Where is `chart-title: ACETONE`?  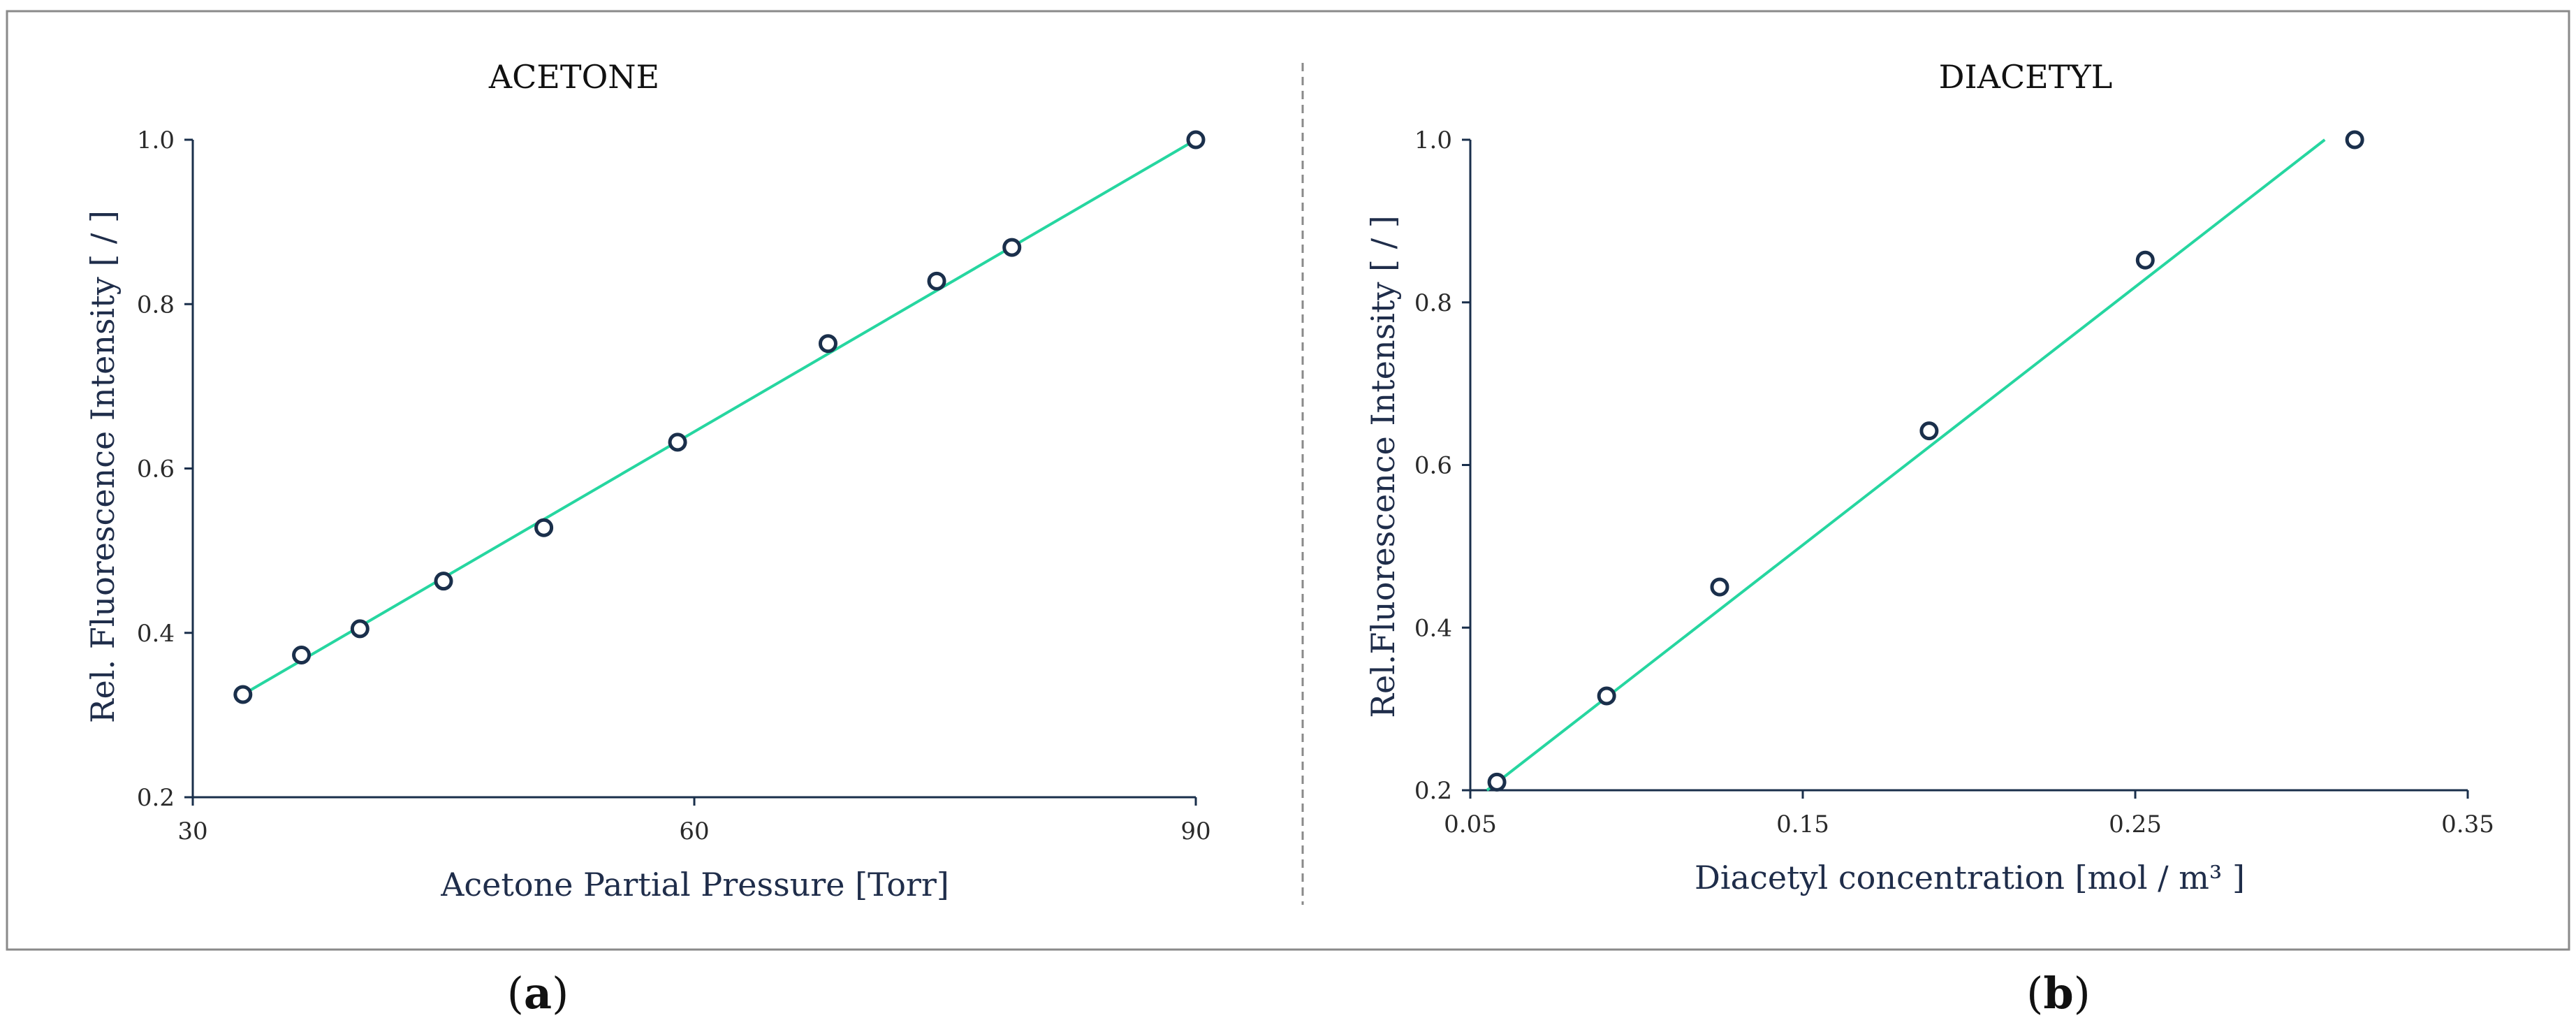
chart-title: ACETONE is located at coordinates (573, 77).